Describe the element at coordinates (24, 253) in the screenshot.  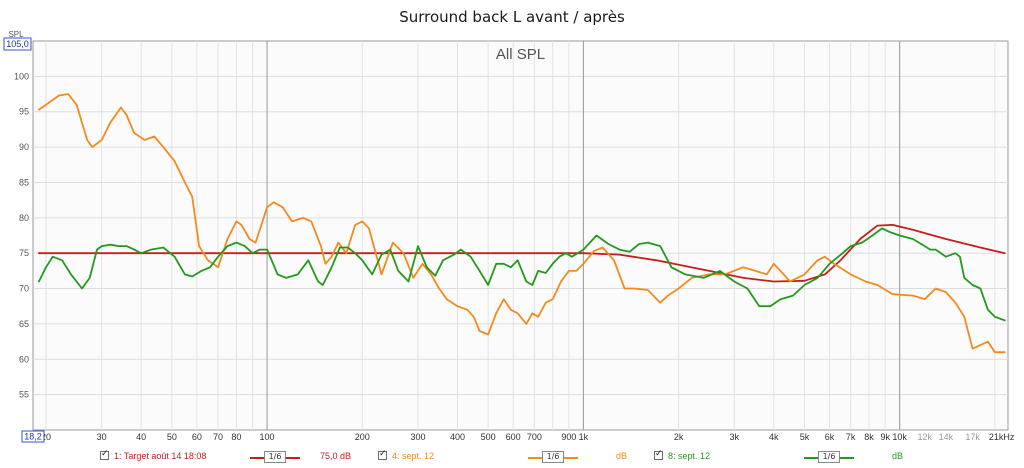
I see `y-tick-label: 75` at that location.